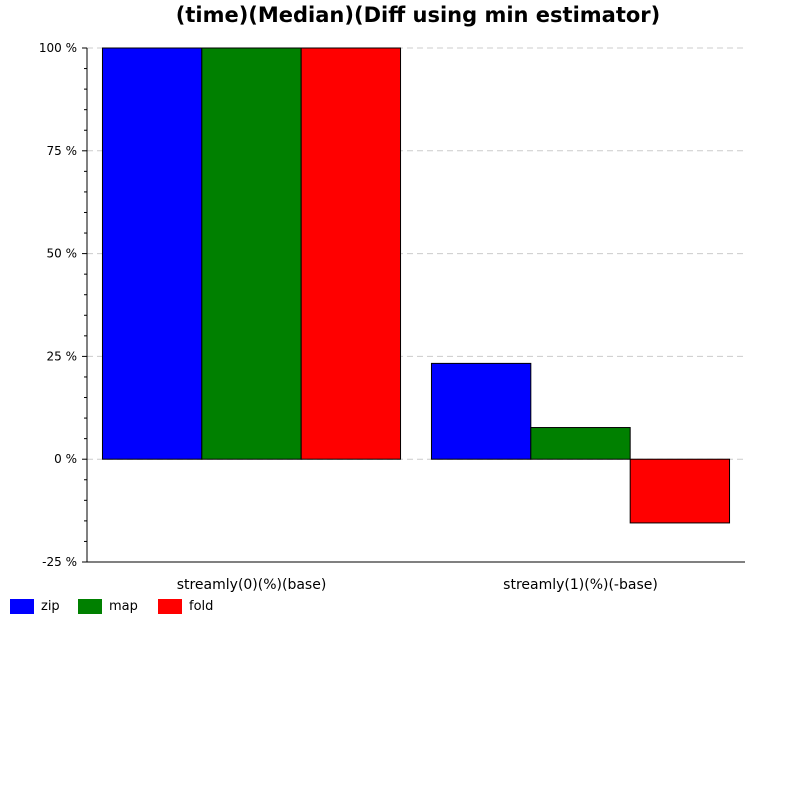  I want to click on y-tick-label: 25 %, so click(62, 356).